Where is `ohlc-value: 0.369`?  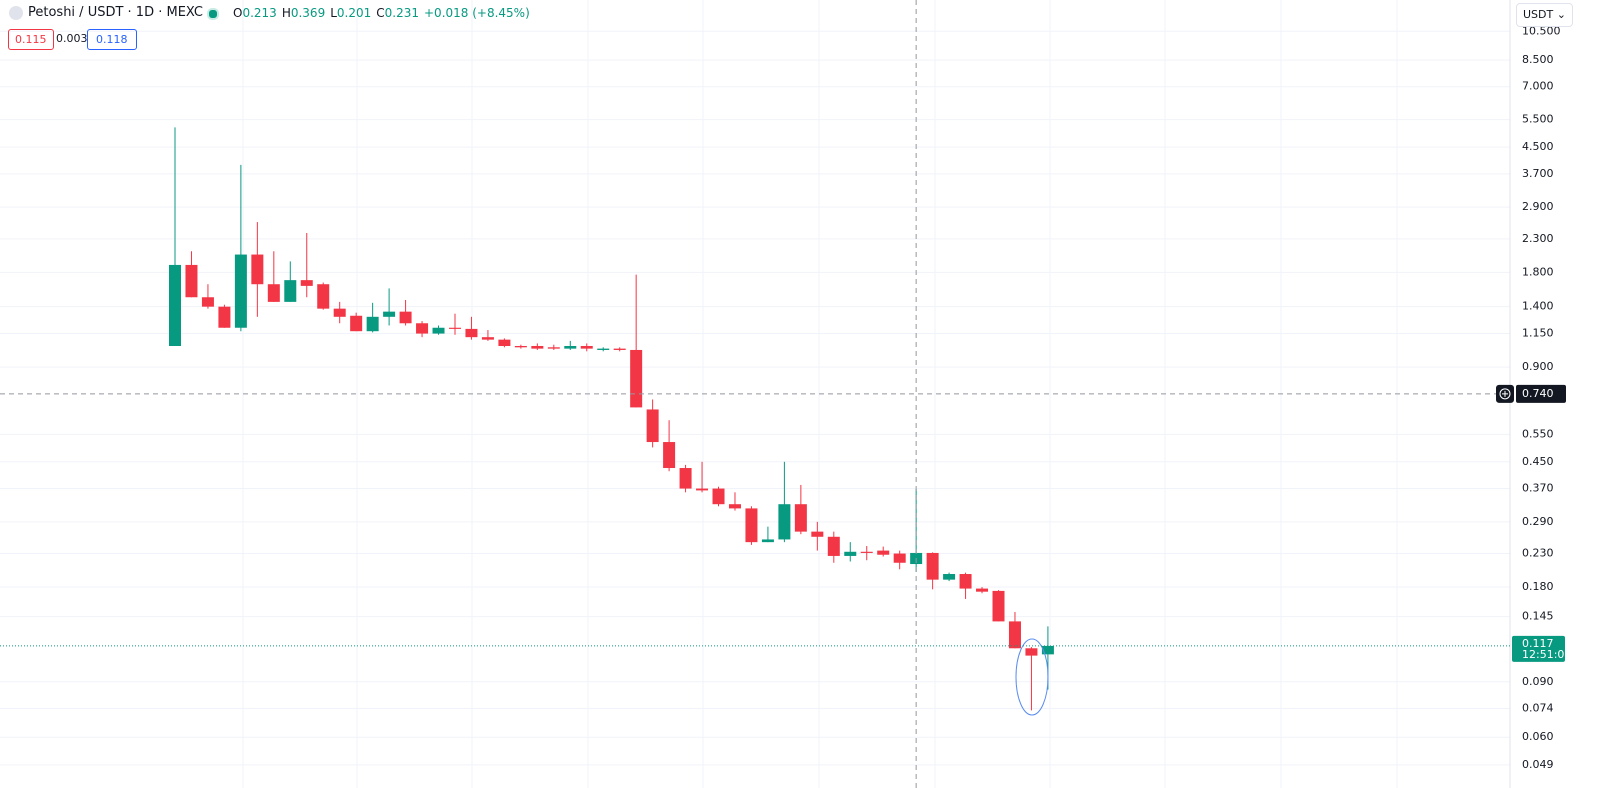
ohlc-value: 0.369 is located at coordinates (308, 13).